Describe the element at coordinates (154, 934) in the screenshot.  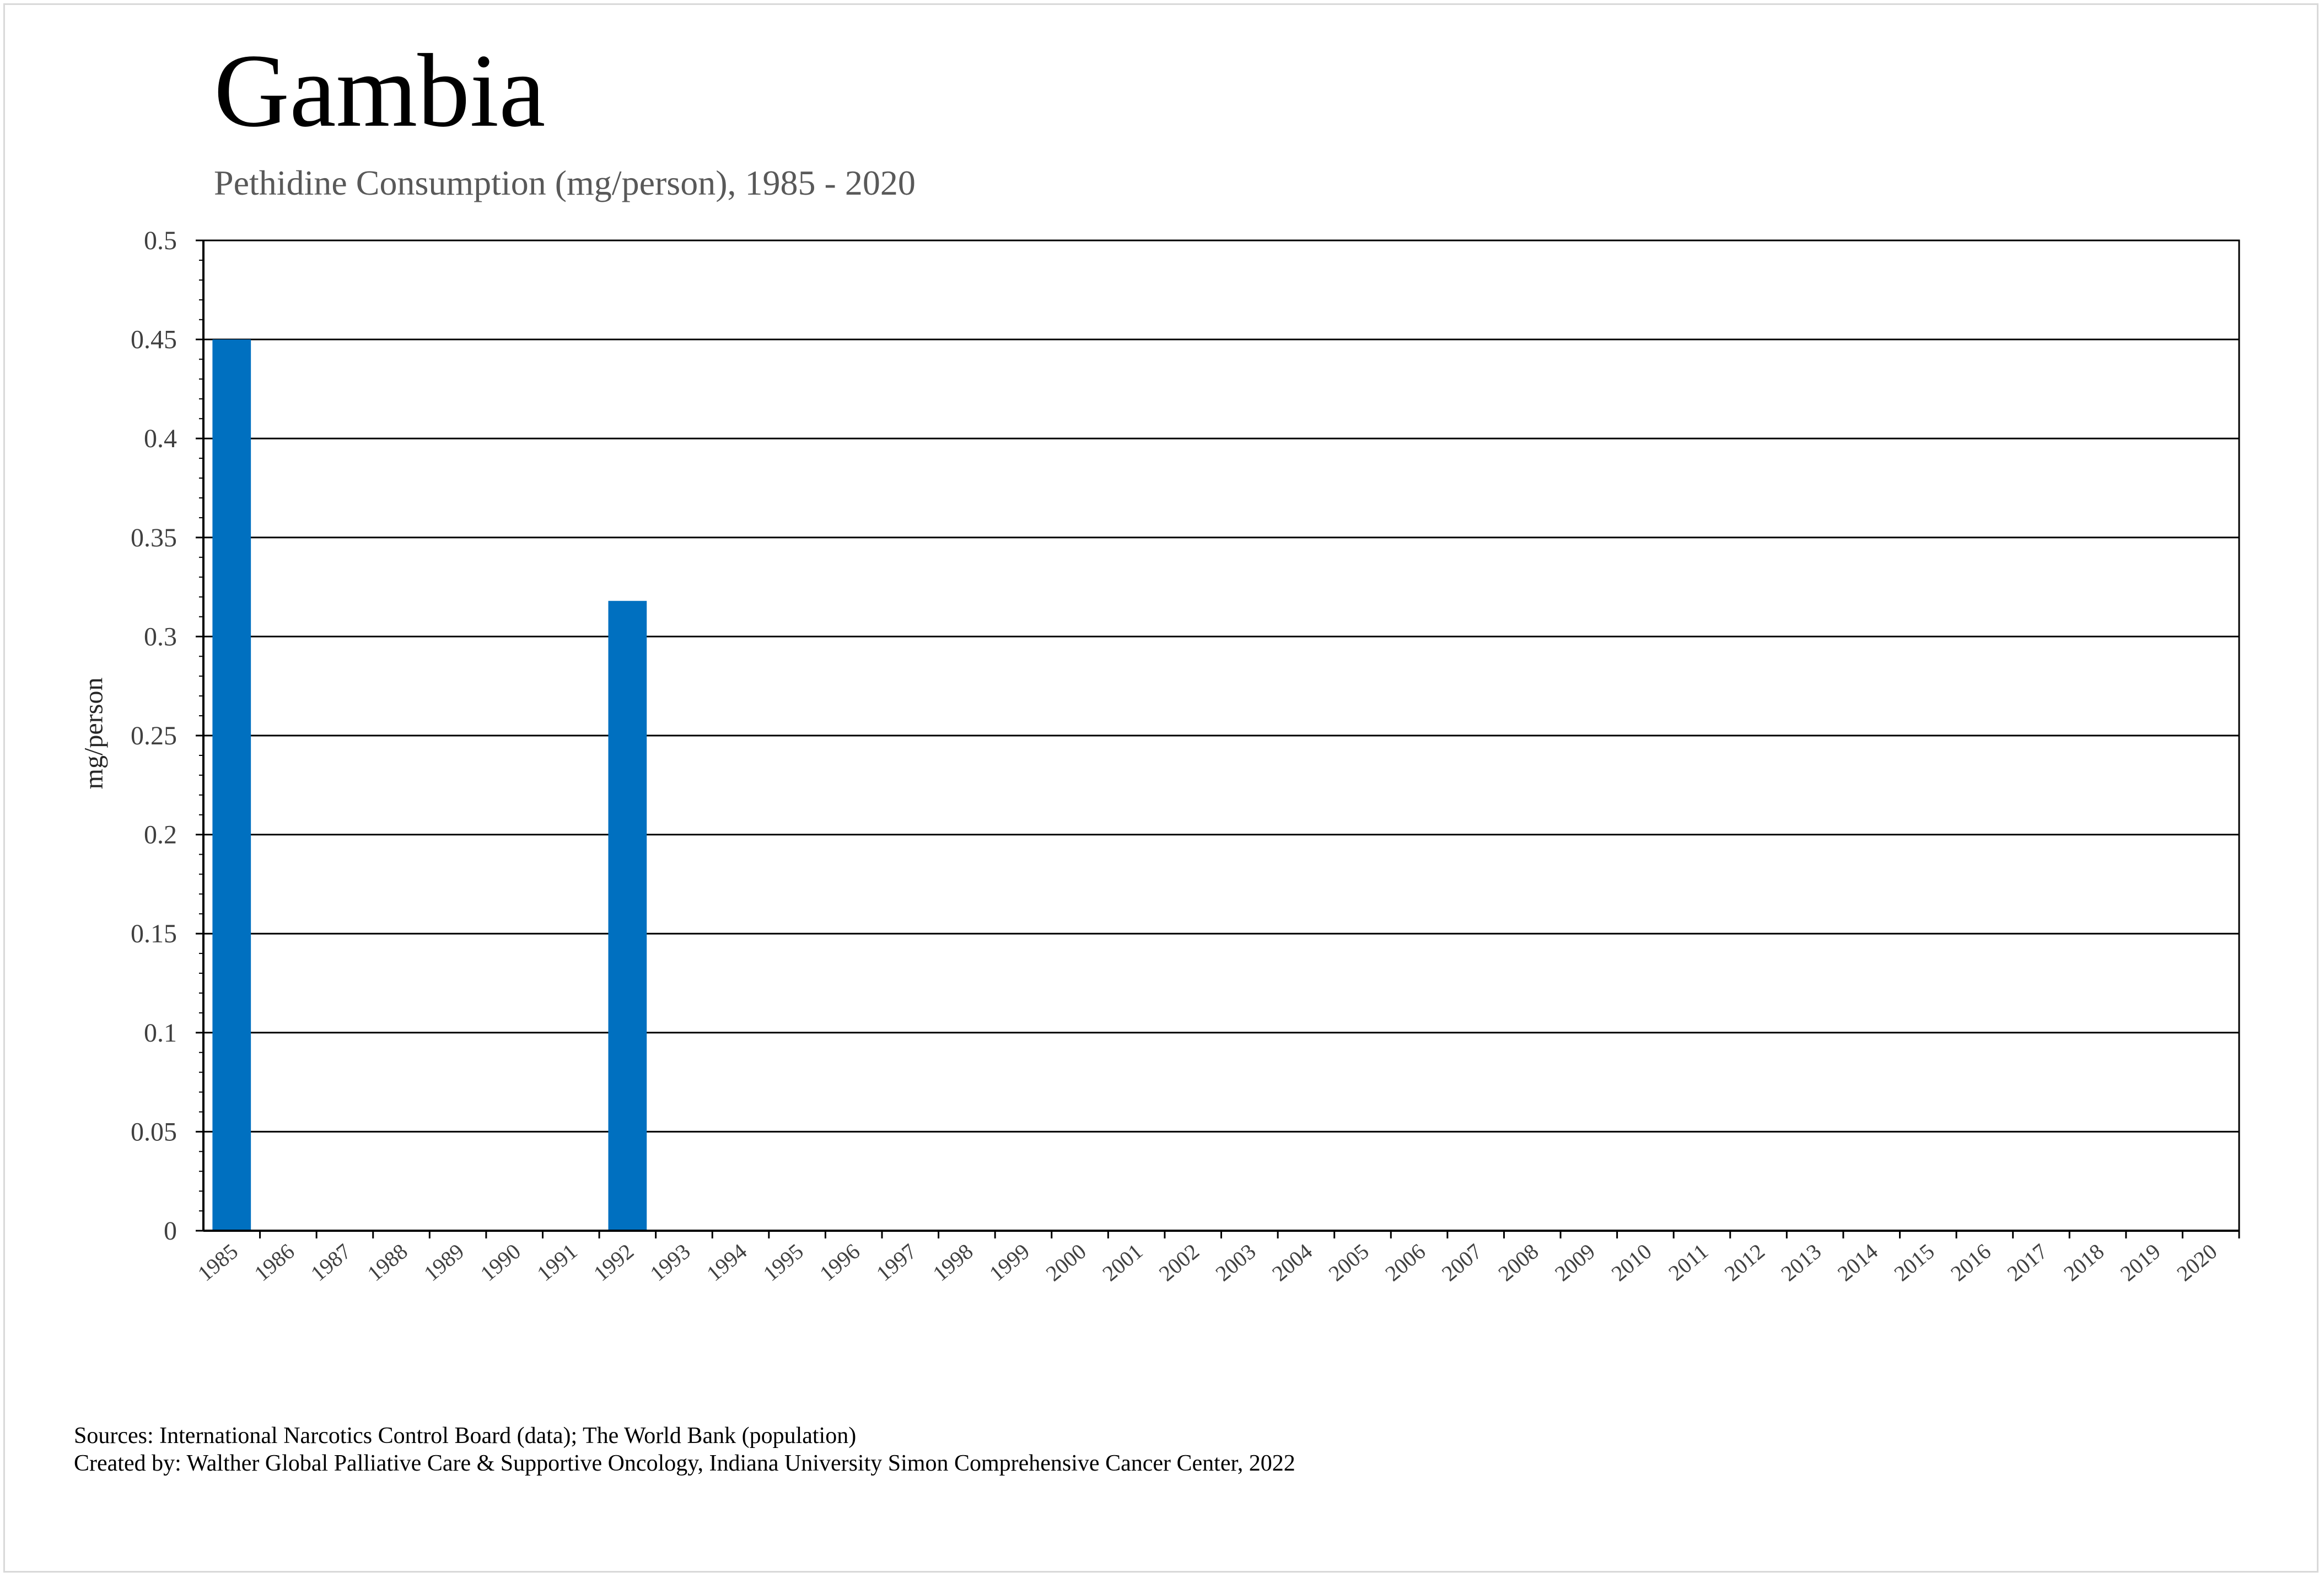
I see `y-tick-label: 0.15` at that location.